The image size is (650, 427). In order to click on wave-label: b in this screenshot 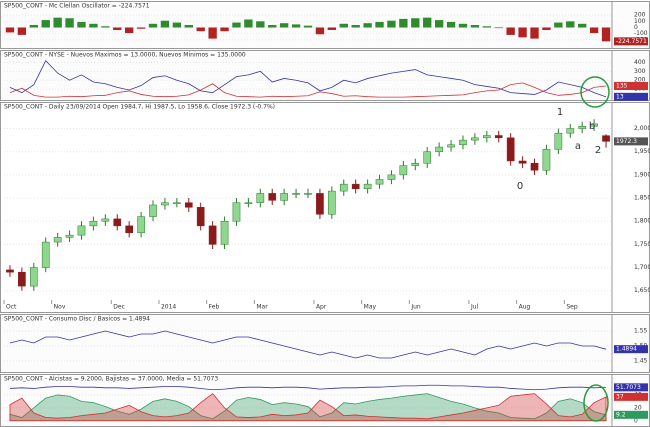, I will do `click(592, 126)`.